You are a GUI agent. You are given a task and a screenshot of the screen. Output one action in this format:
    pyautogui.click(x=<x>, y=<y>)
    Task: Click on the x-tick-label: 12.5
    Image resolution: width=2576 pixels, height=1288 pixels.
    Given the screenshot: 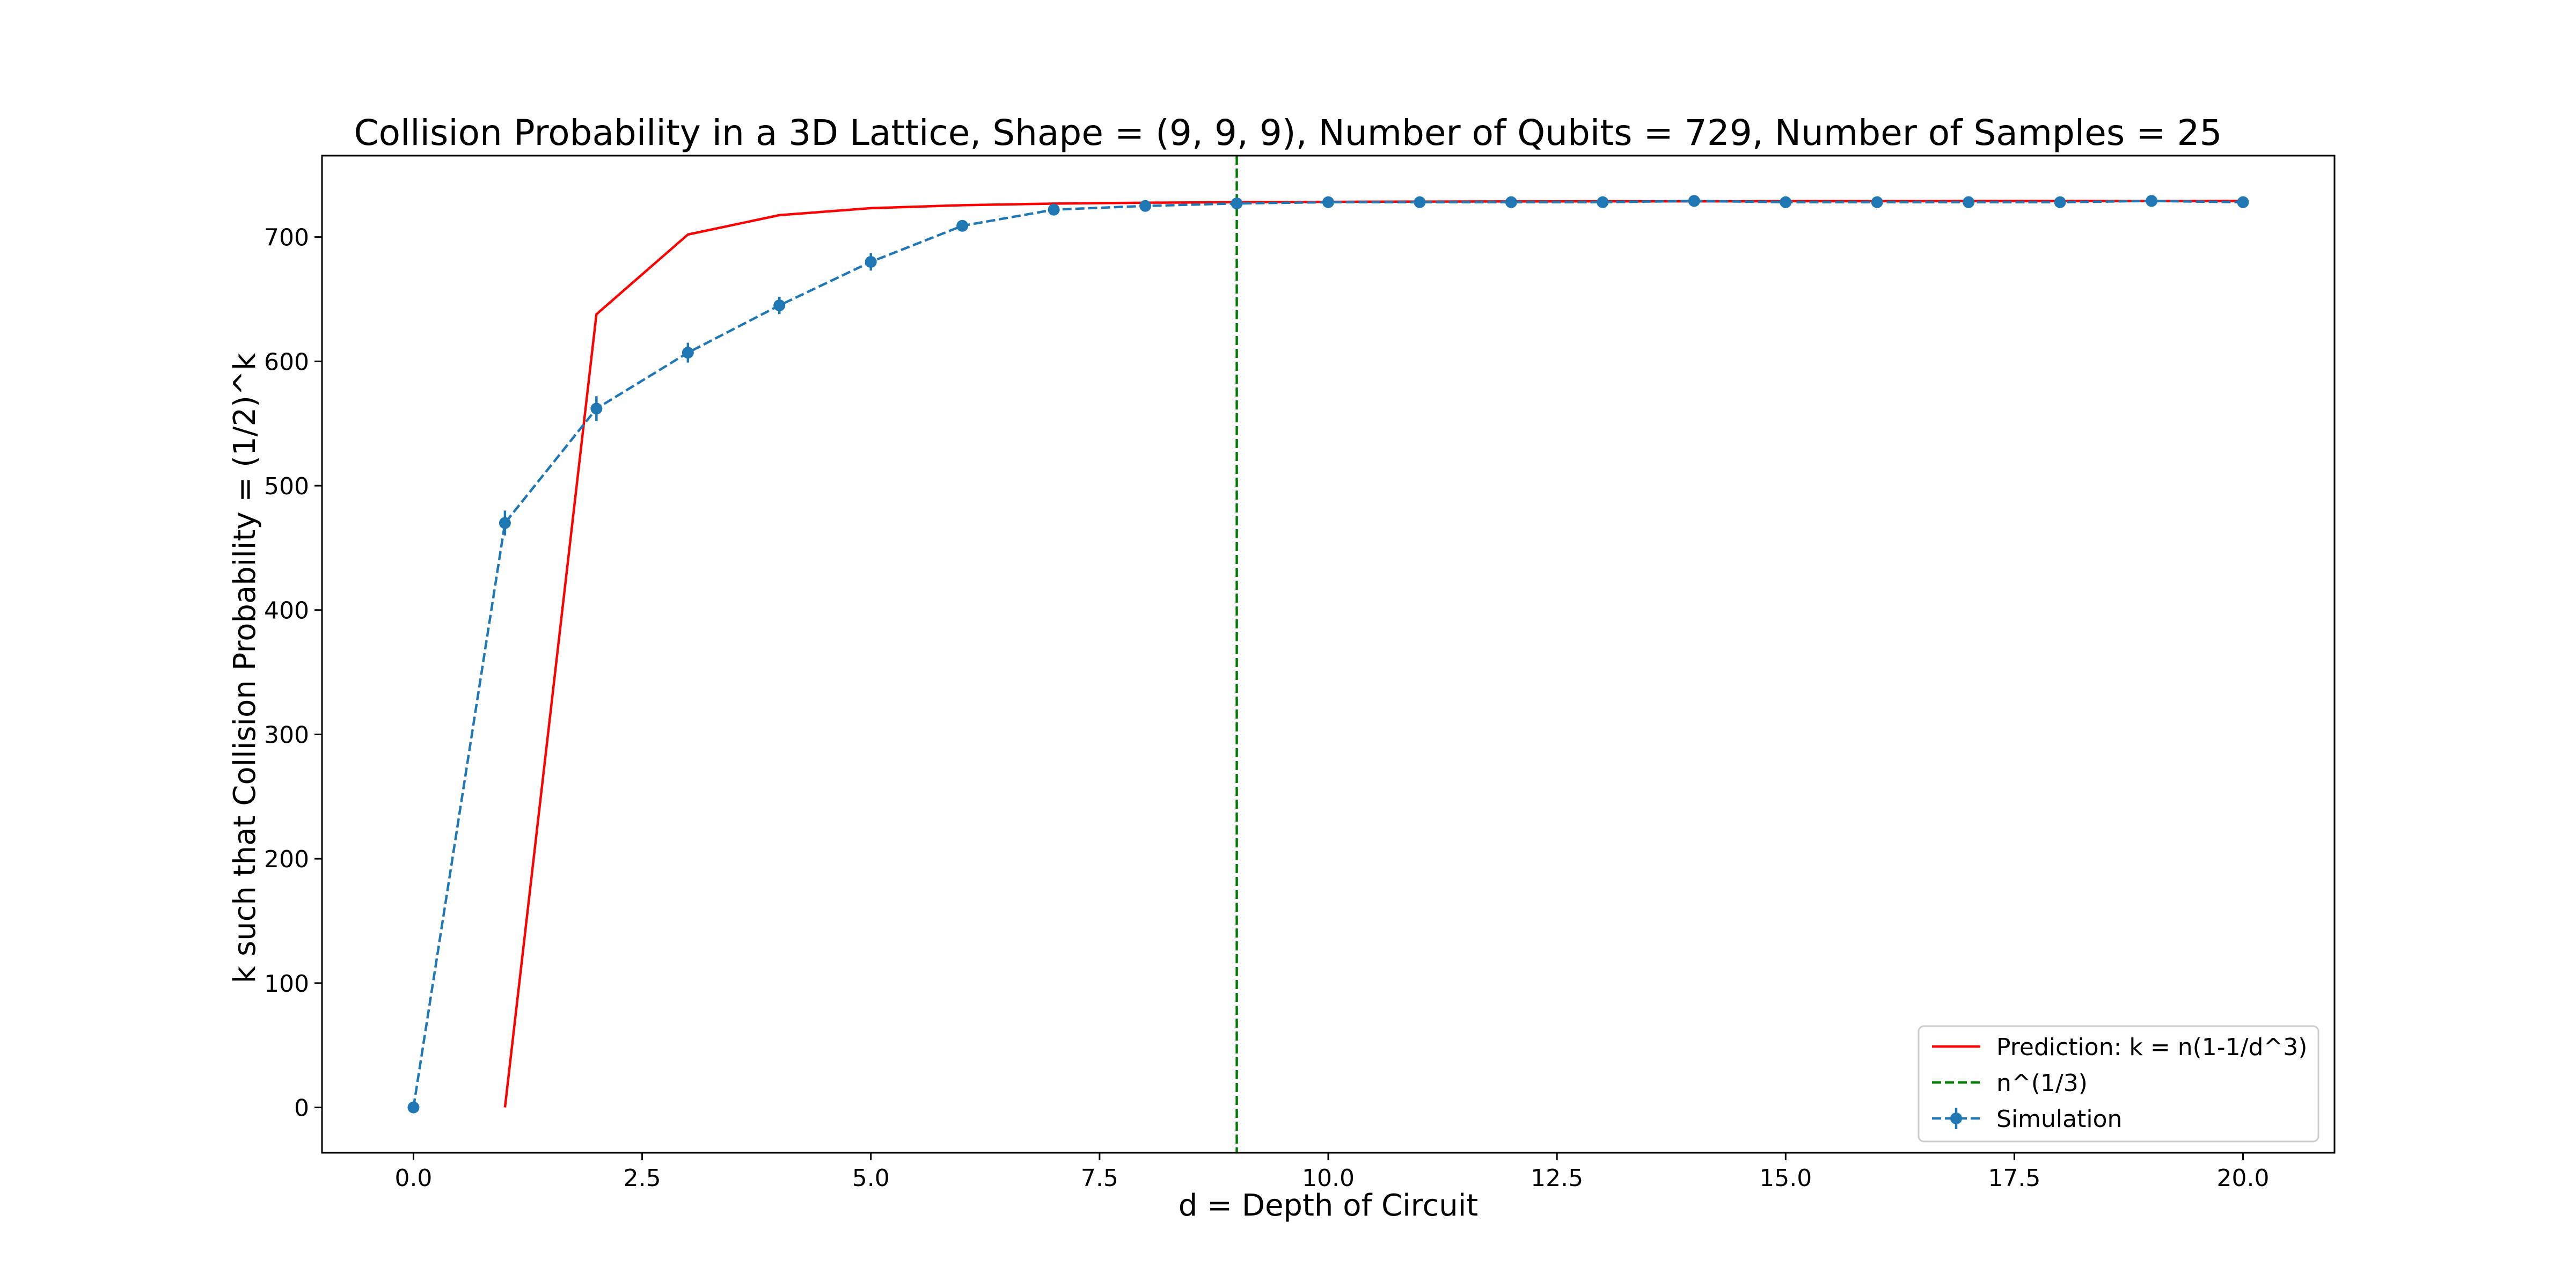 What is the action you would take?
    pyautogui.click(x=1557, y=1178)
    